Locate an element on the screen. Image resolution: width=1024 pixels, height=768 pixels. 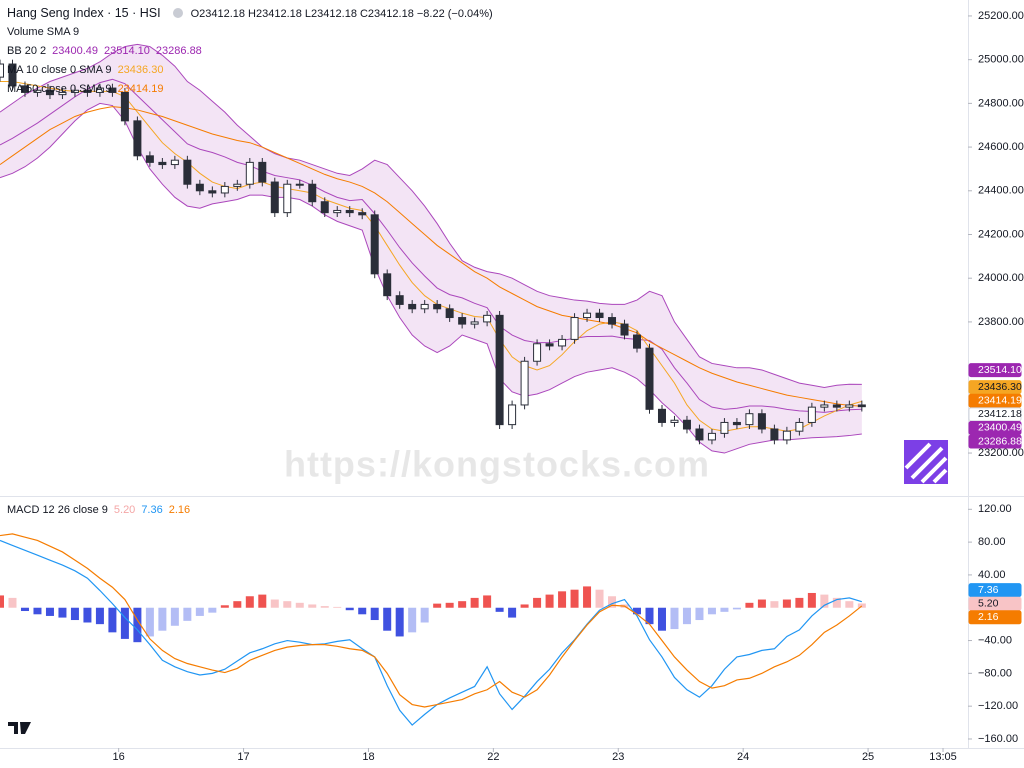
y-tick-label: 24400.00 is located at coordinates (1001, 191).